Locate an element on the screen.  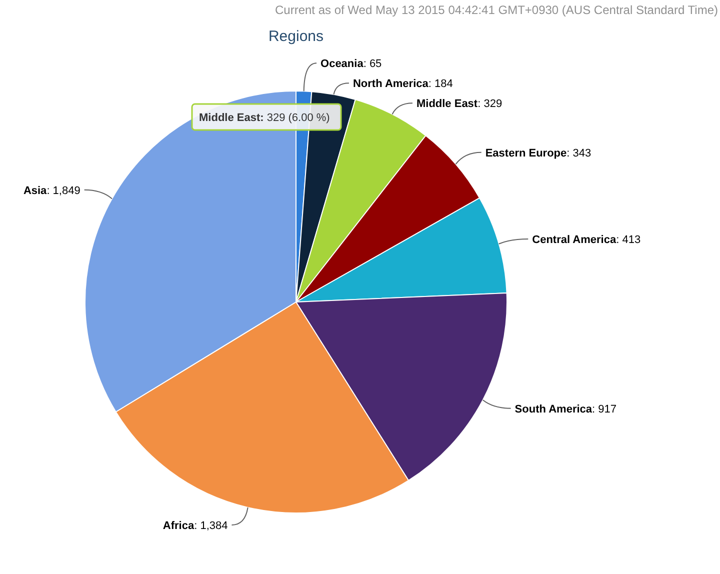
text: Current as of Wed May 13 2015 04:42:41 GMT+0930 (AUS Central Standard Time) is located at coordinates (496, 10).